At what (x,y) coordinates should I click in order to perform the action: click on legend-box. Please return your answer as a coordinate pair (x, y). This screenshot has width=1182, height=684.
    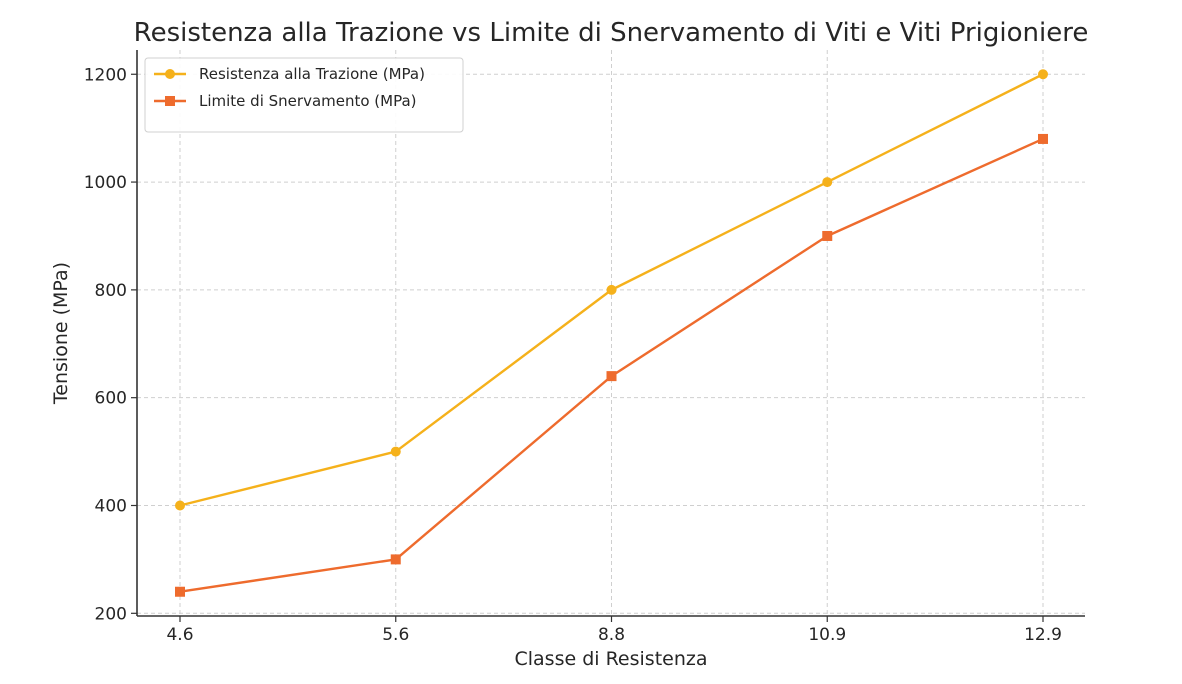
    Looking at the image, I should click on (304, 95).